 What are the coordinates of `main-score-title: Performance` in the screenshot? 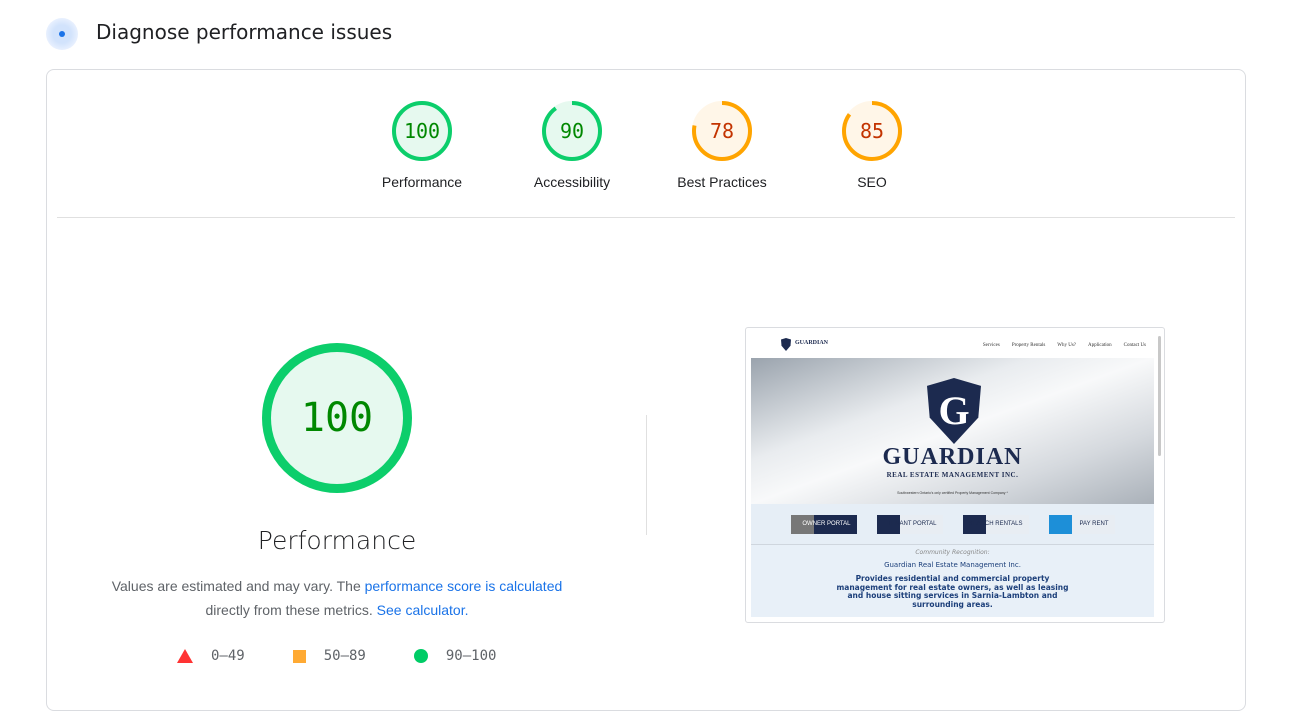 It's located at (337, 540).